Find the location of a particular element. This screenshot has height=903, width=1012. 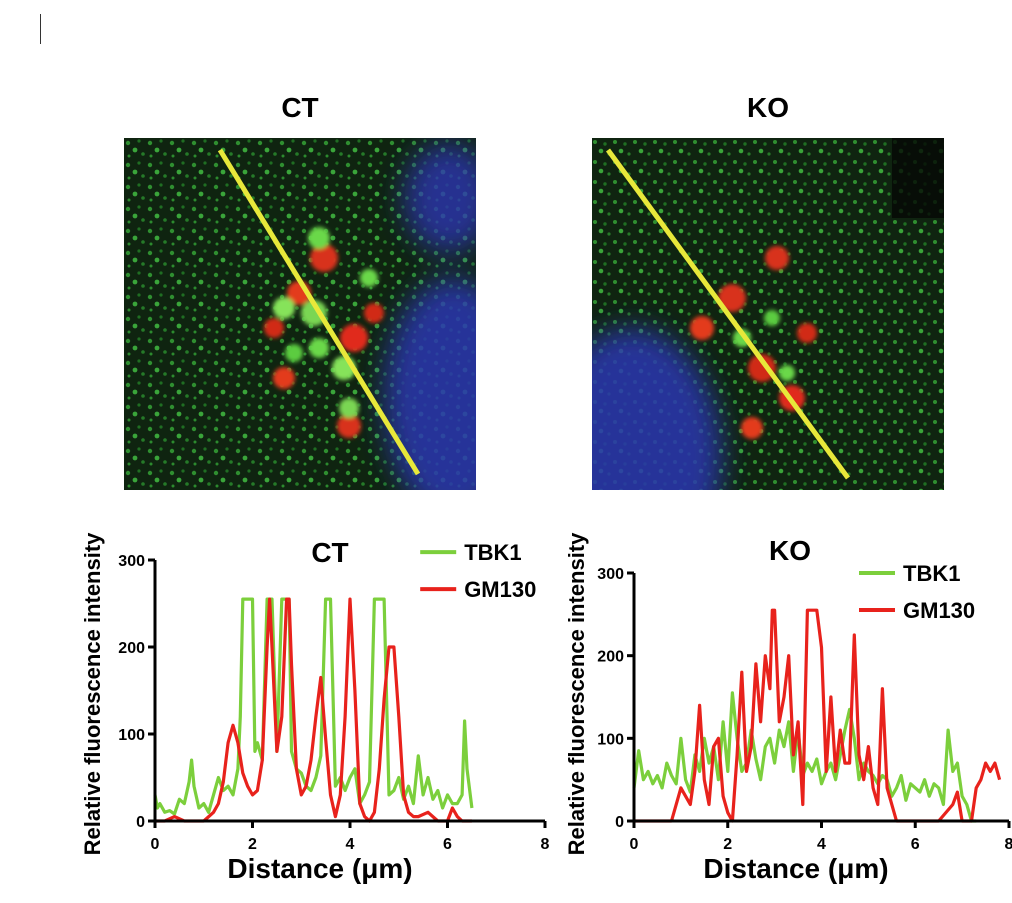

ct-y-tick-label: 0 is located at coordinates (140, 822).